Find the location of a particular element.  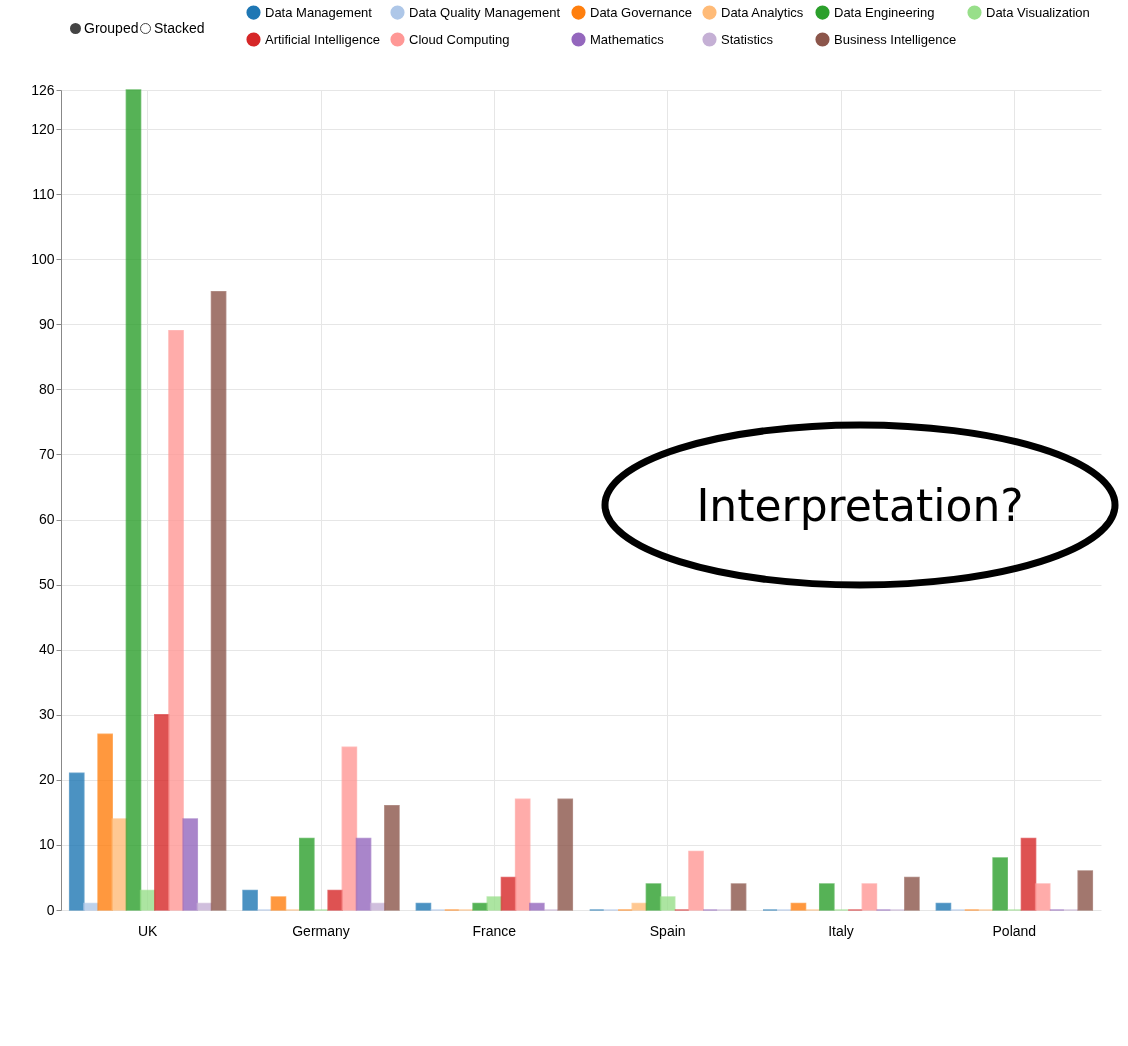

y-tick-label: 60 is located at coordinates (46, 519).